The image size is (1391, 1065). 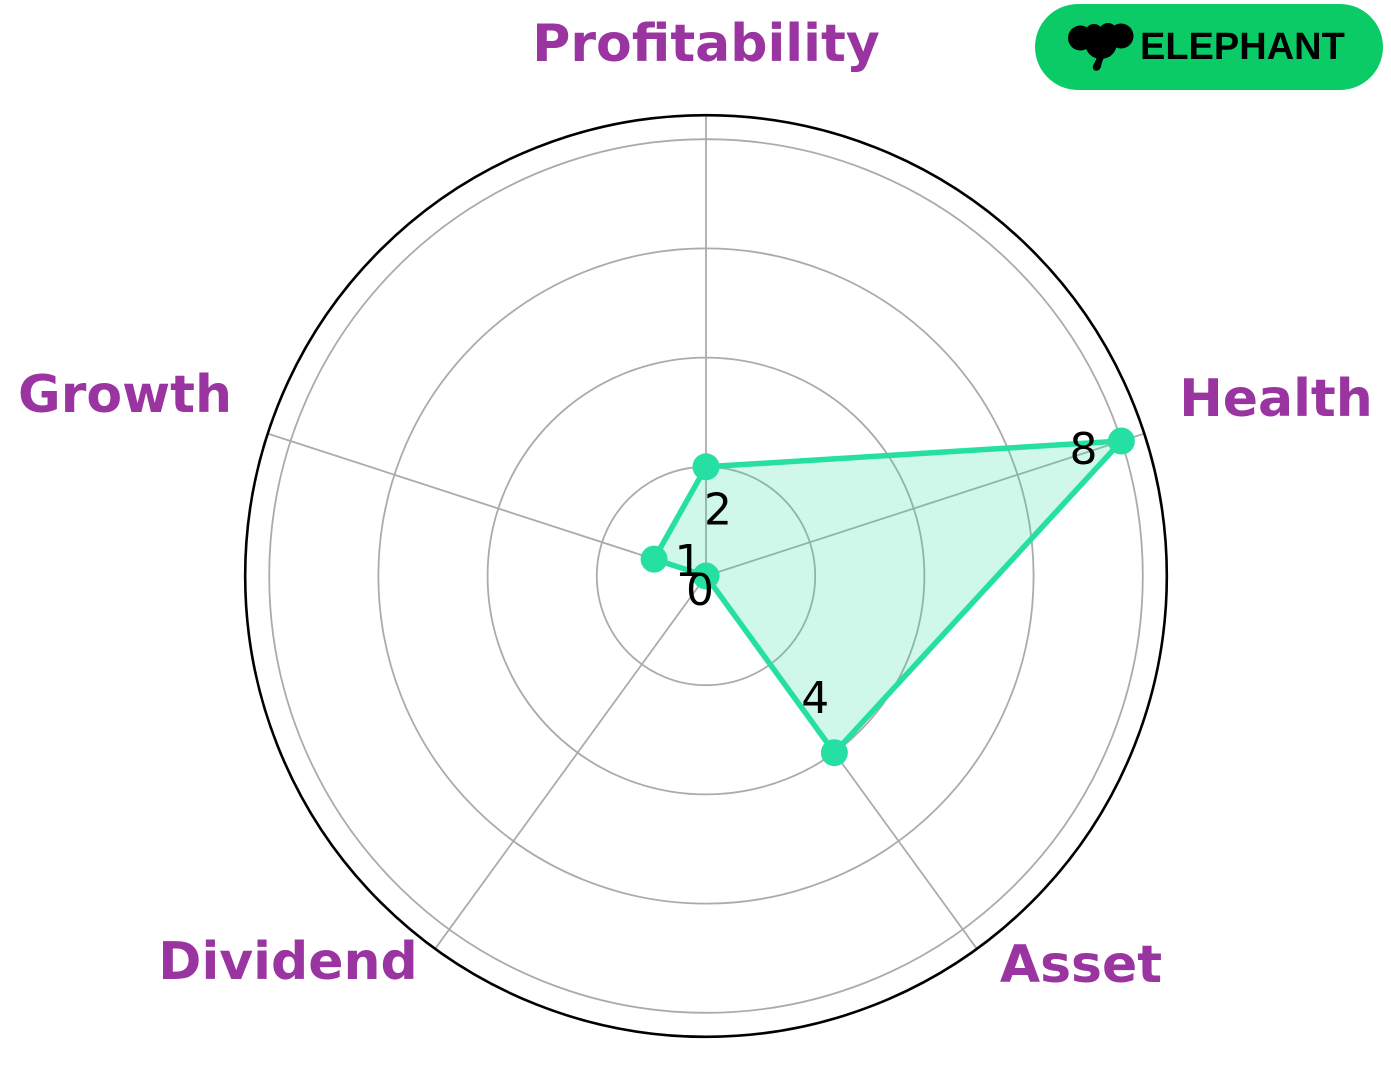 I want to click on value-label: 2, so click(x=718, y=509).